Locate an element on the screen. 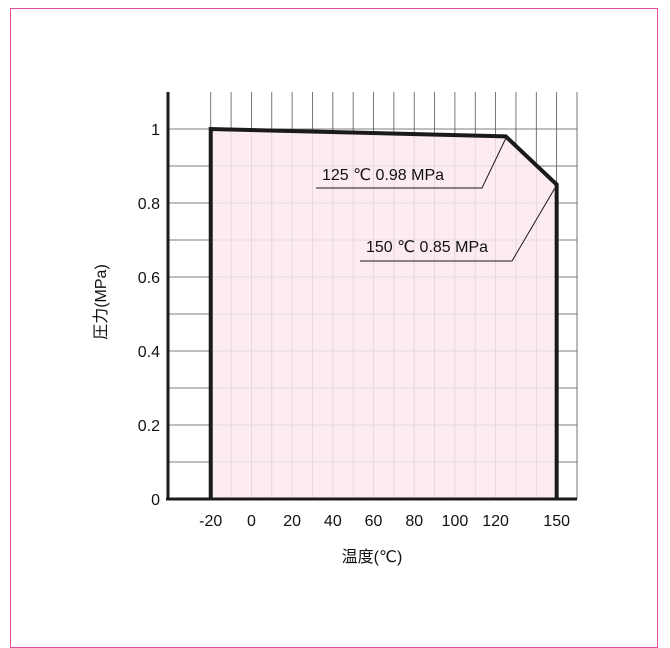 The height and width of the screenshot is (648, 670). x-tick-label: 0 is located at coordinates (251, 521).